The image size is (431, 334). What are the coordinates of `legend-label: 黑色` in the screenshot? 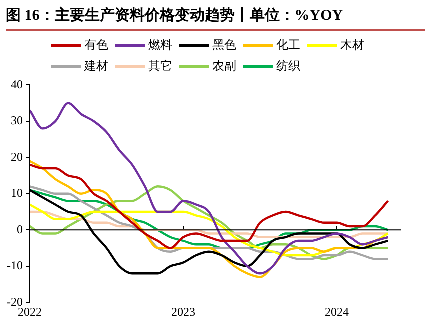 It's located at (224, 45).